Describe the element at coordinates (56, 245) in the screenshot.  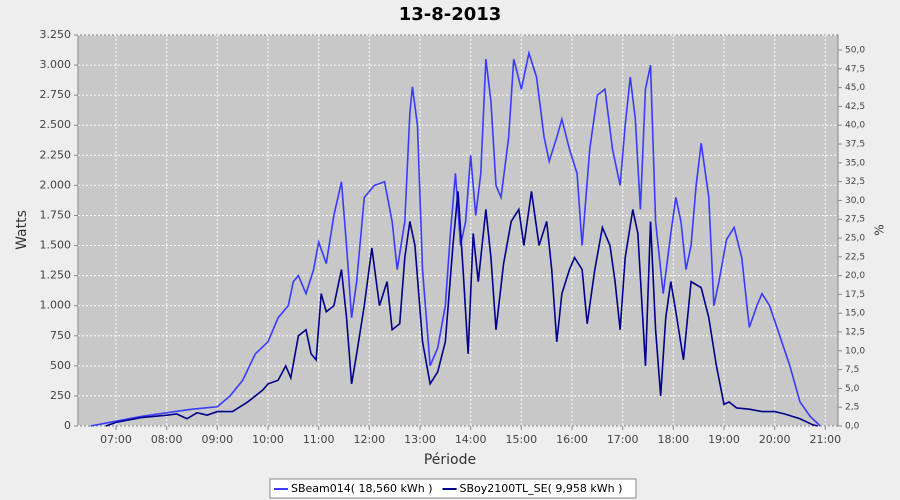
I see `y-tick-label: 1.500` at that location.